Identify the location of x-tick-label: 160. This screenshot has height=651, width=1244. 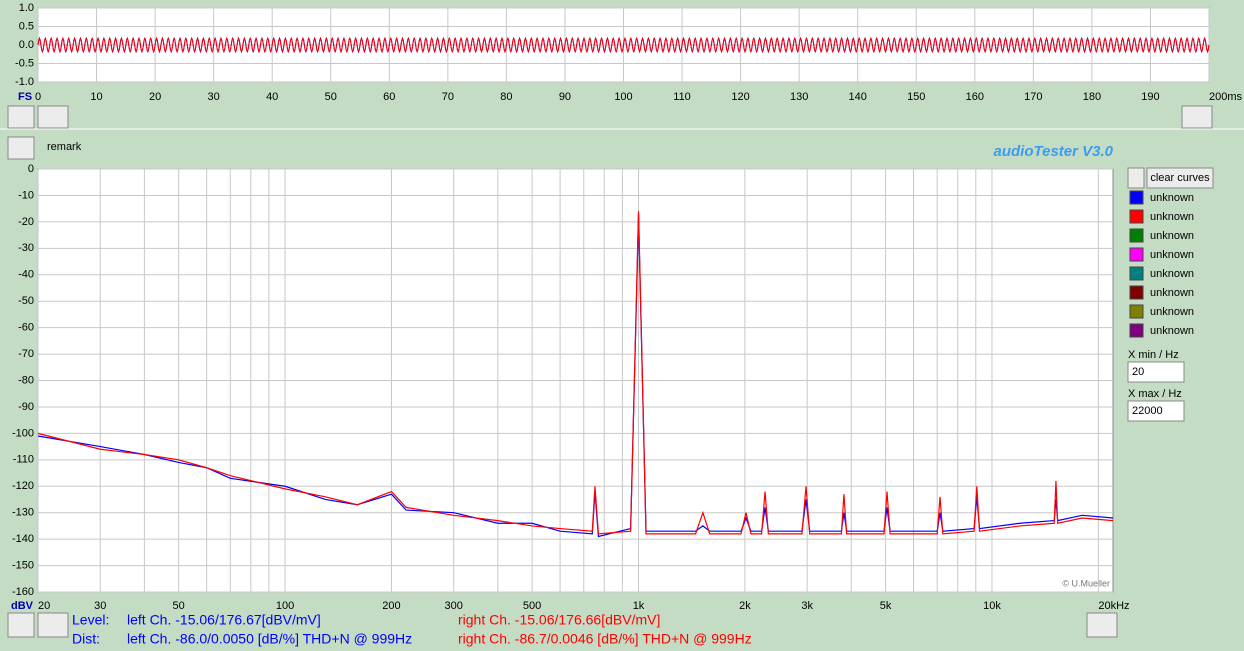
(975, 97).